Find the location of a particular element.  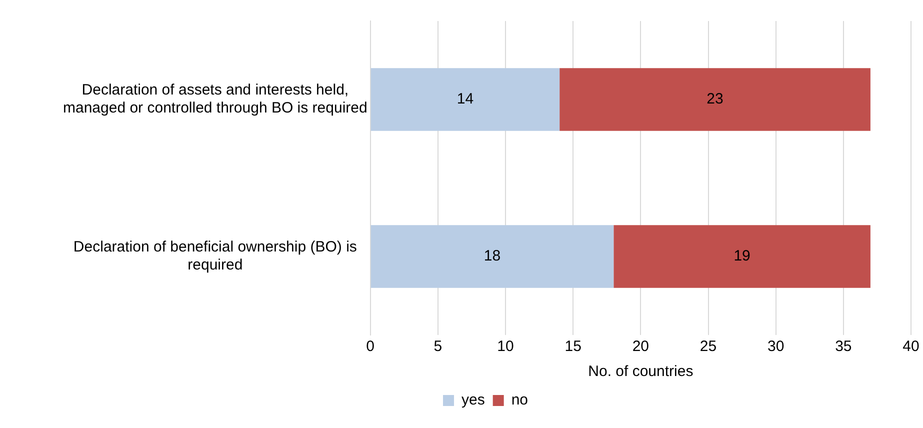

data-label: 14 is located at coordinates (465, 99).